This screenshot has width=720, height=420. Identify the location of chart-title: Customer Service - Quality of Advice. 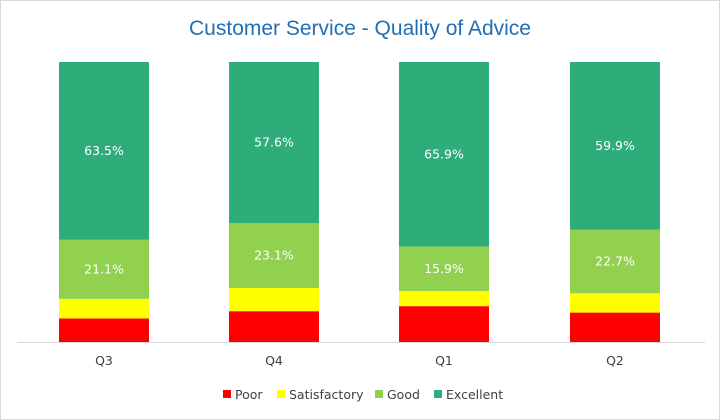
(360, 28).